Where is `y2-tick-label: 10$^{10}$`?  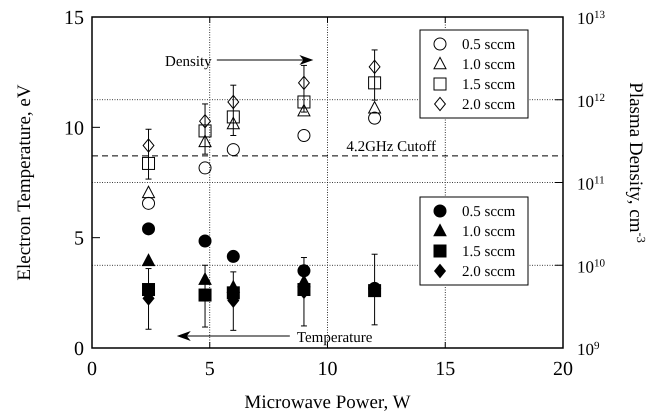
y2-tick-label: 10$^{10}$ is located at coordinates (591, 266).